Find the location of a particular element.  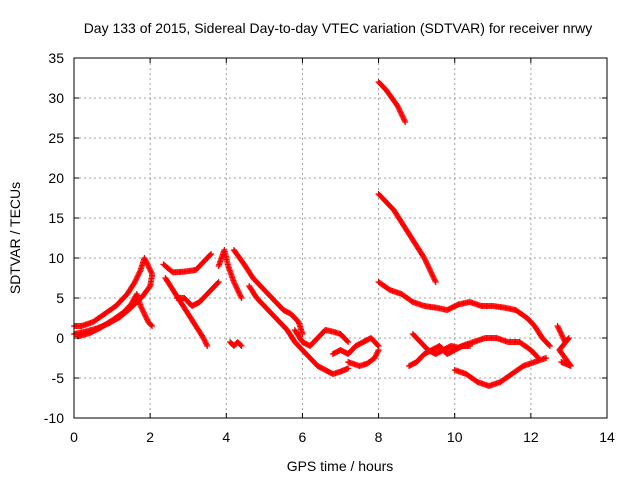

x-tick-label: 12 is located at coordinates (531, 437).